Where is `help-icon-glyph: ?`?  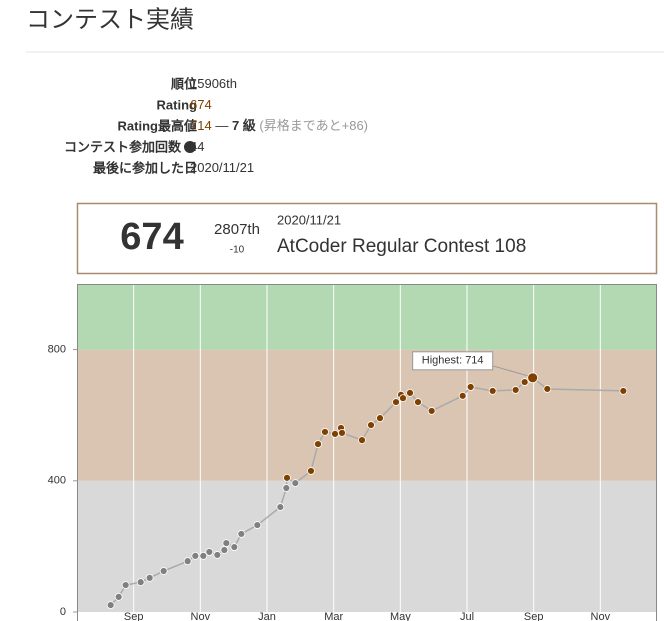
help-icon-glyph: ? is located at coordinates (190, 147).